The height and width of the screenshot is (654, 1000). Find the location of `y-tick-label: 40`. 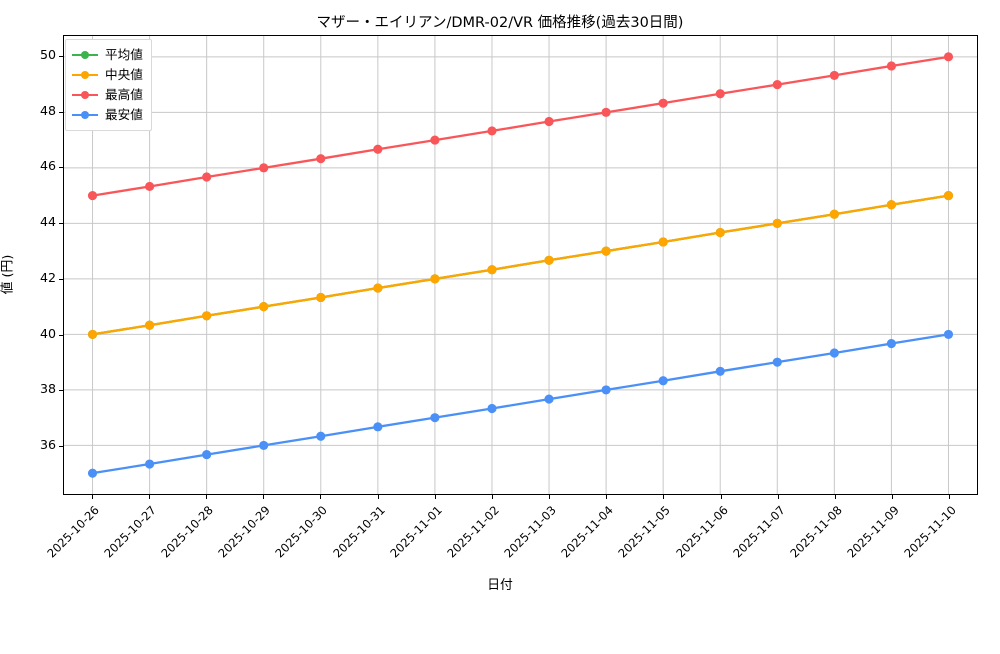

y-tick-label: 40 is located at coordinates (47, 333).